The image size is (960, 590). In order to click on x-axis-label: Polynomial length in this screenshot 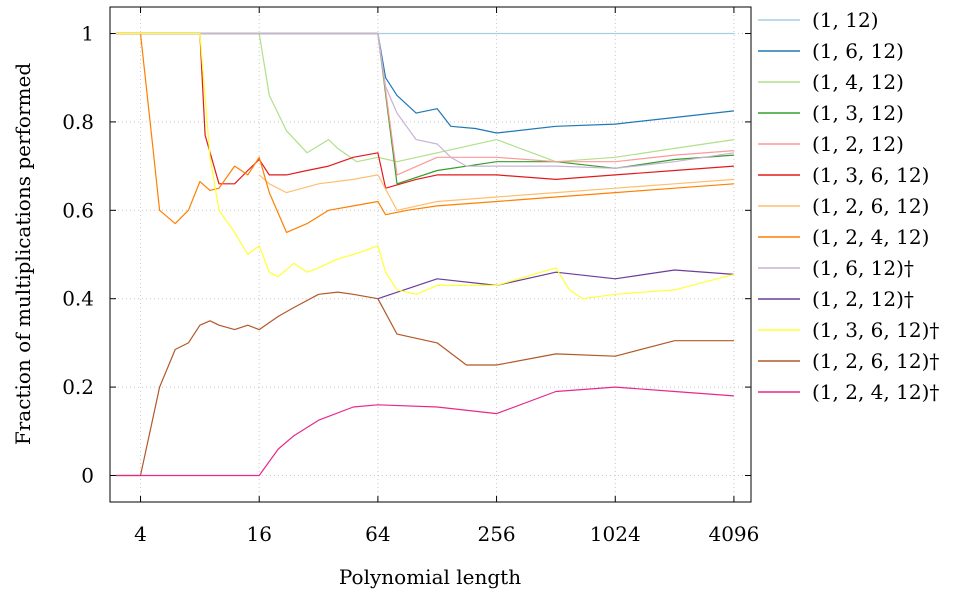, I will do `click(430, 577)`.